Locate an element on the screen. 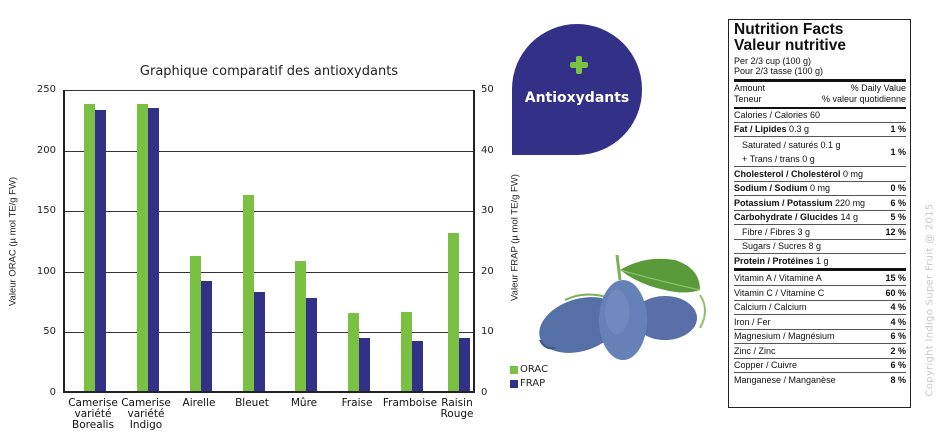  plus-icon is located at coordinates (579, 65).